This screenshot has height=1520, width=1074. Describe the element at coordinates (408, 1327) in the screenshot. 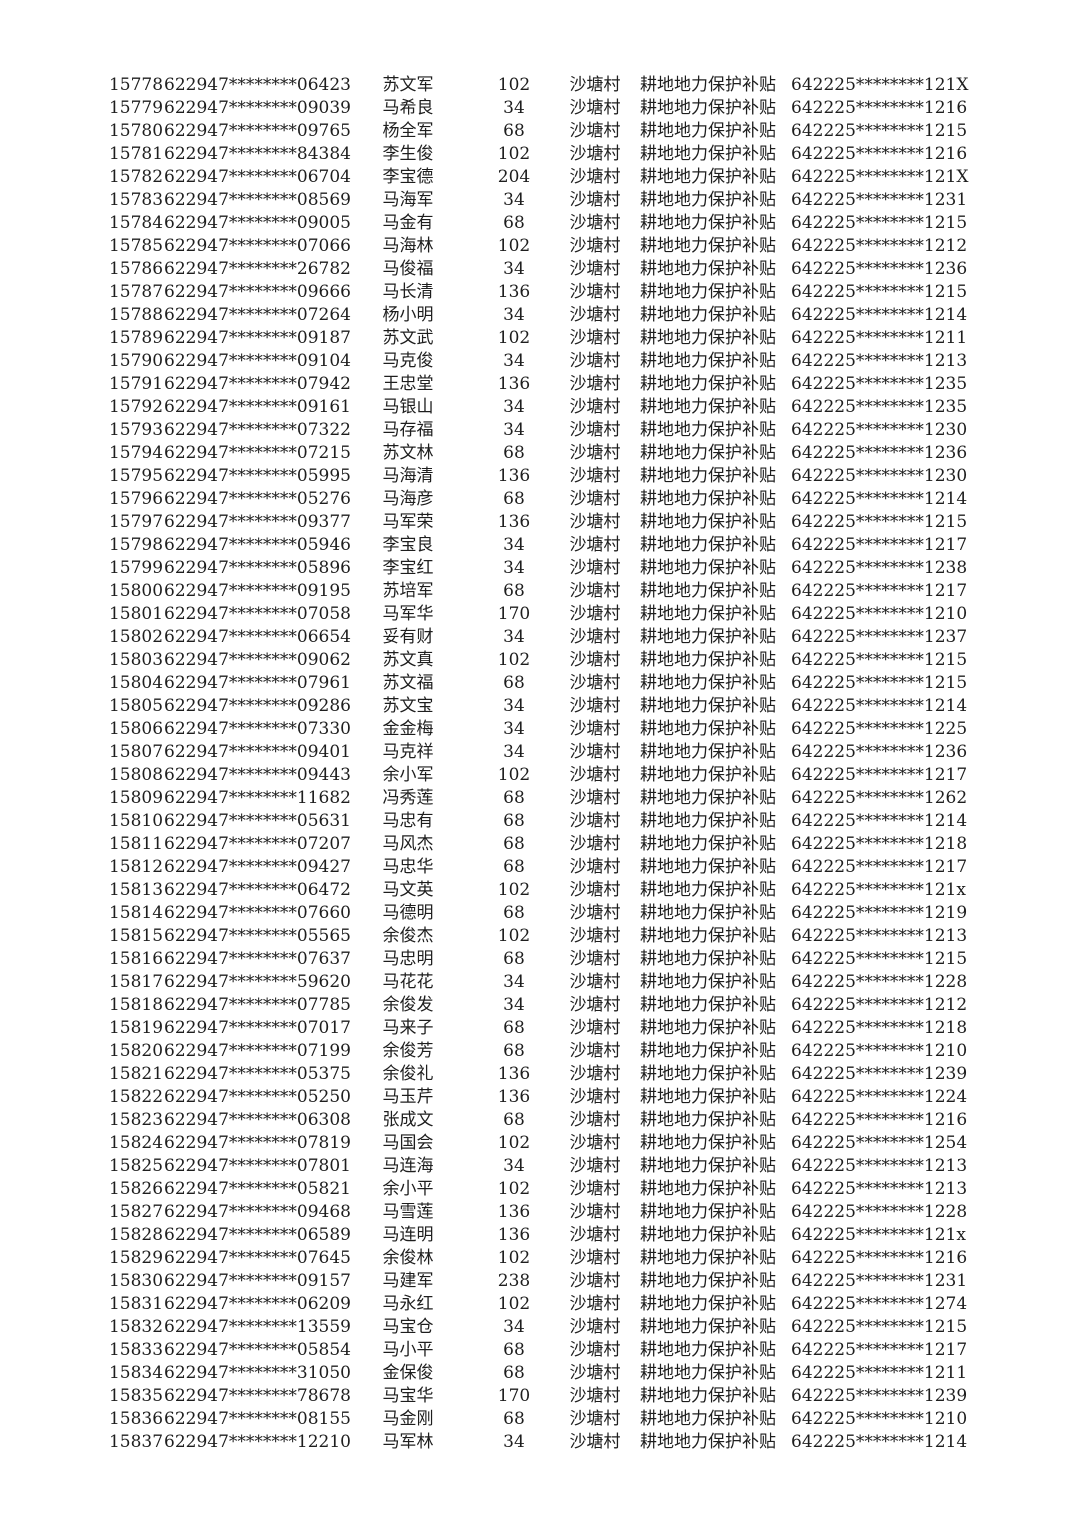

I see `name-cell: 马宝仓` at that location.